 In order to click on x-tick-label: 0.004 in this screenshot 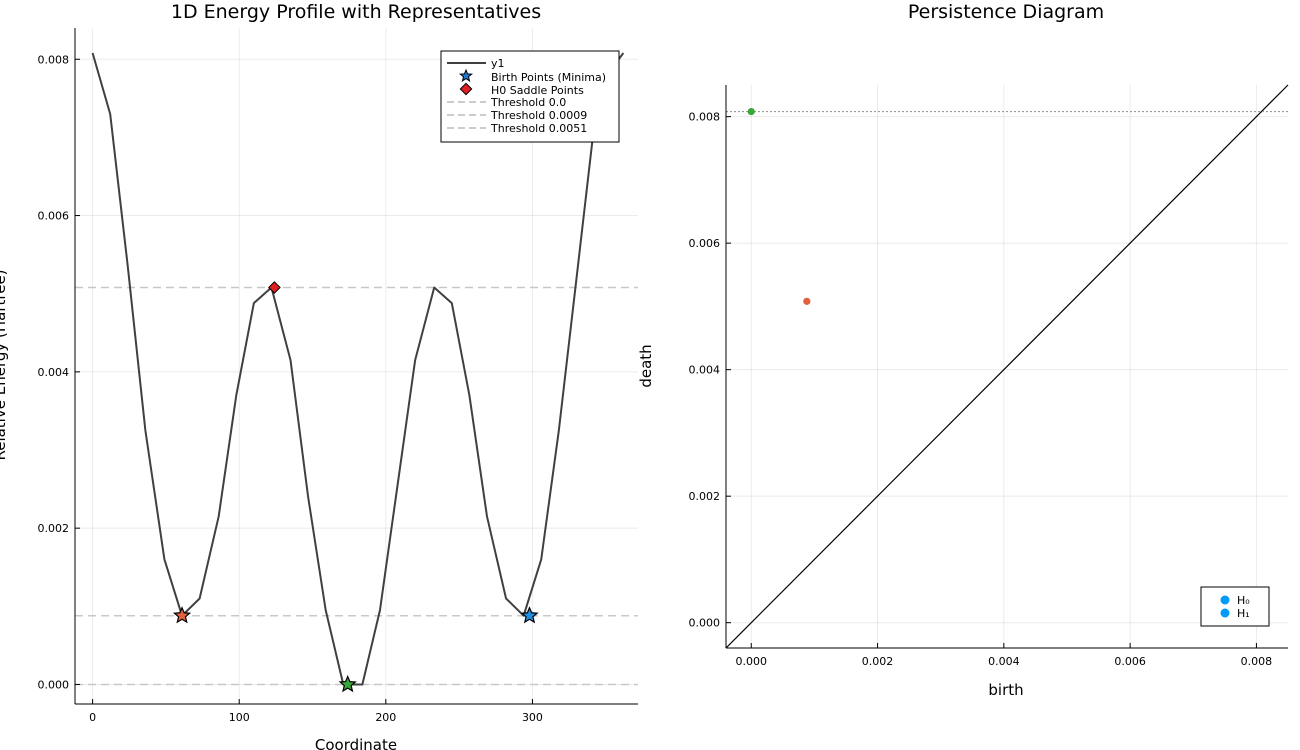, I will do `click(1004, 661)`.